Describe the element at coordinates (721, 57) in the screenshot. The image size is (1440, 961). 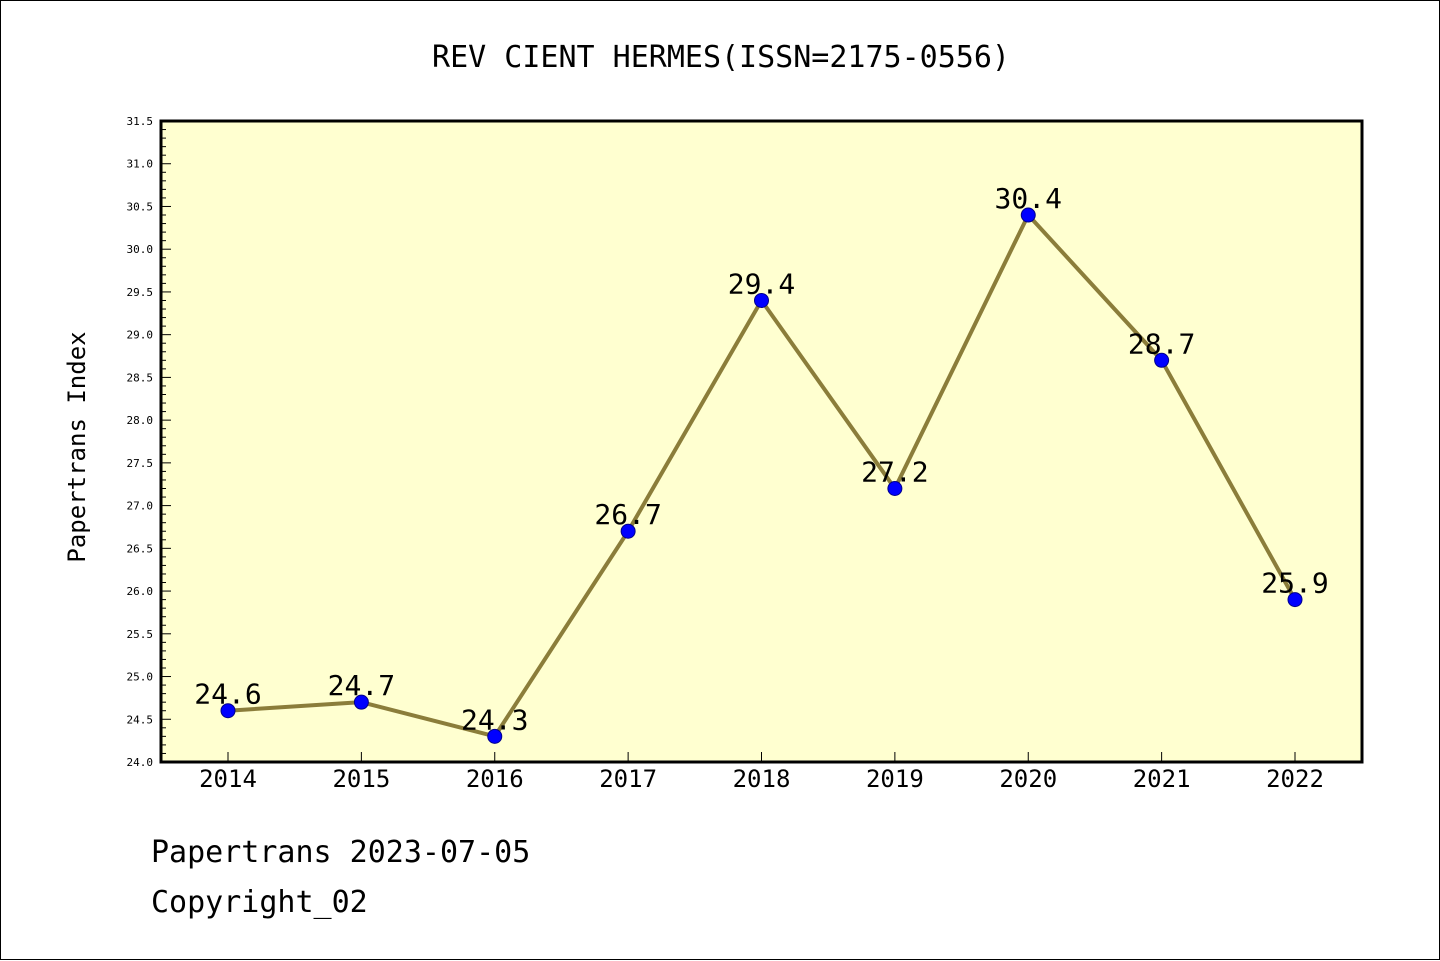
I see `chart-title: REV CIENT HERMES(ISSN=2175-0556)` at that location.